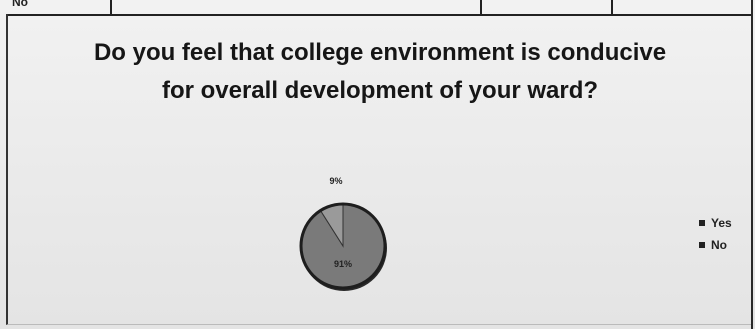 The width and height of the screenshot is (755, 329). I want to click on table-row-remnant: No, so click(378, 8).